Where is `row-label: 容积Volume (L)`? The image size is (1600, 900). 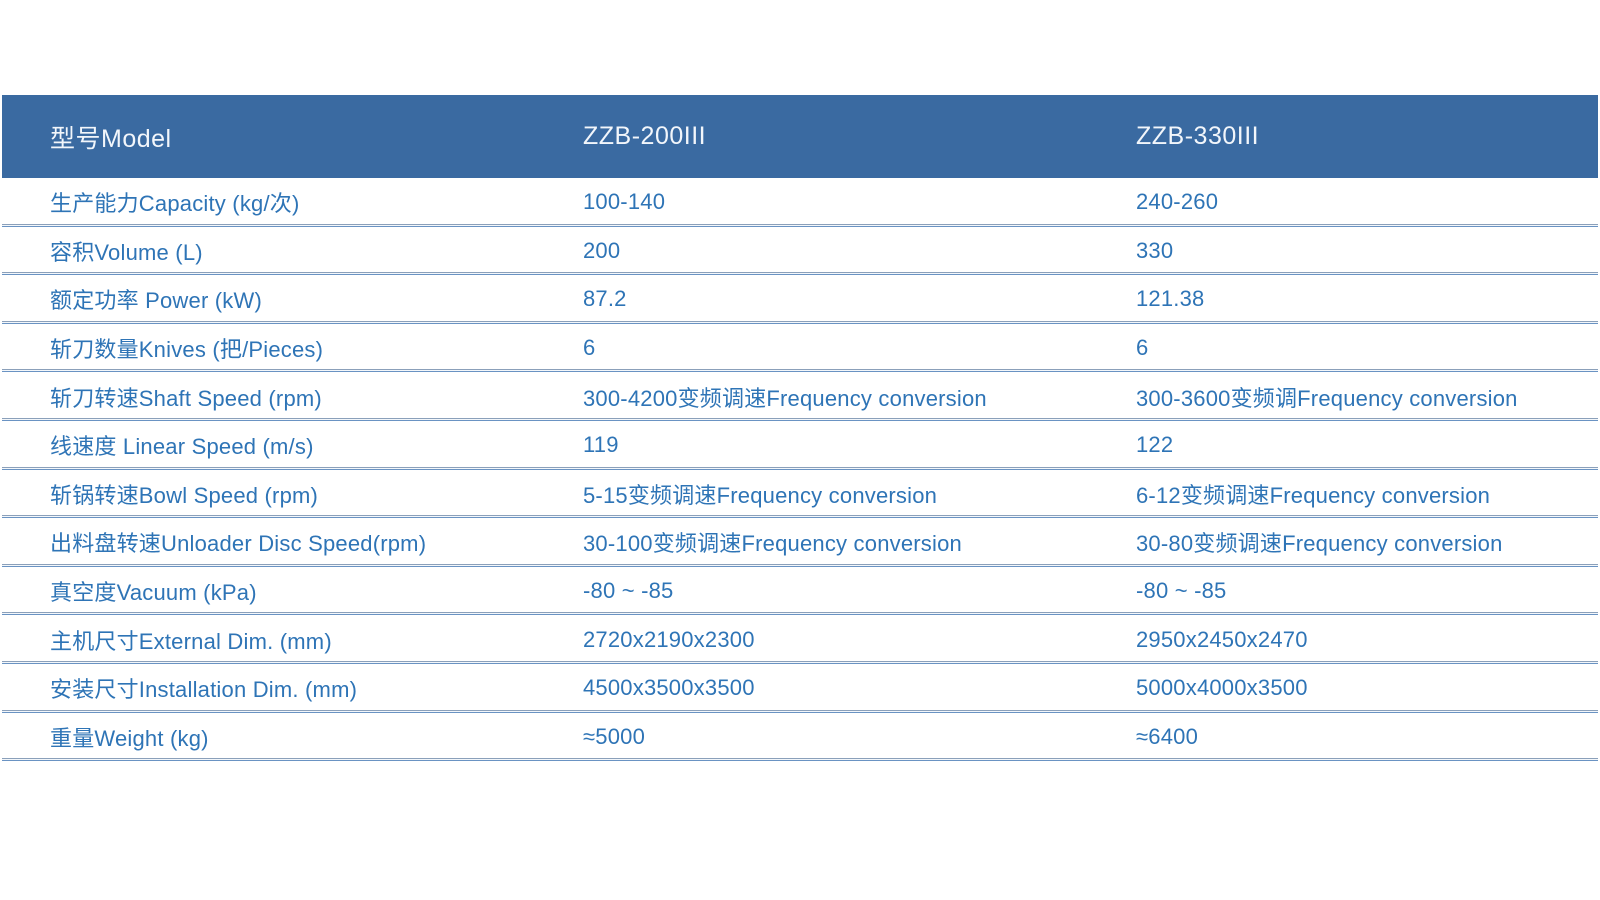
row-label: 容积Volume (L) is located at coordinates (126, 252).